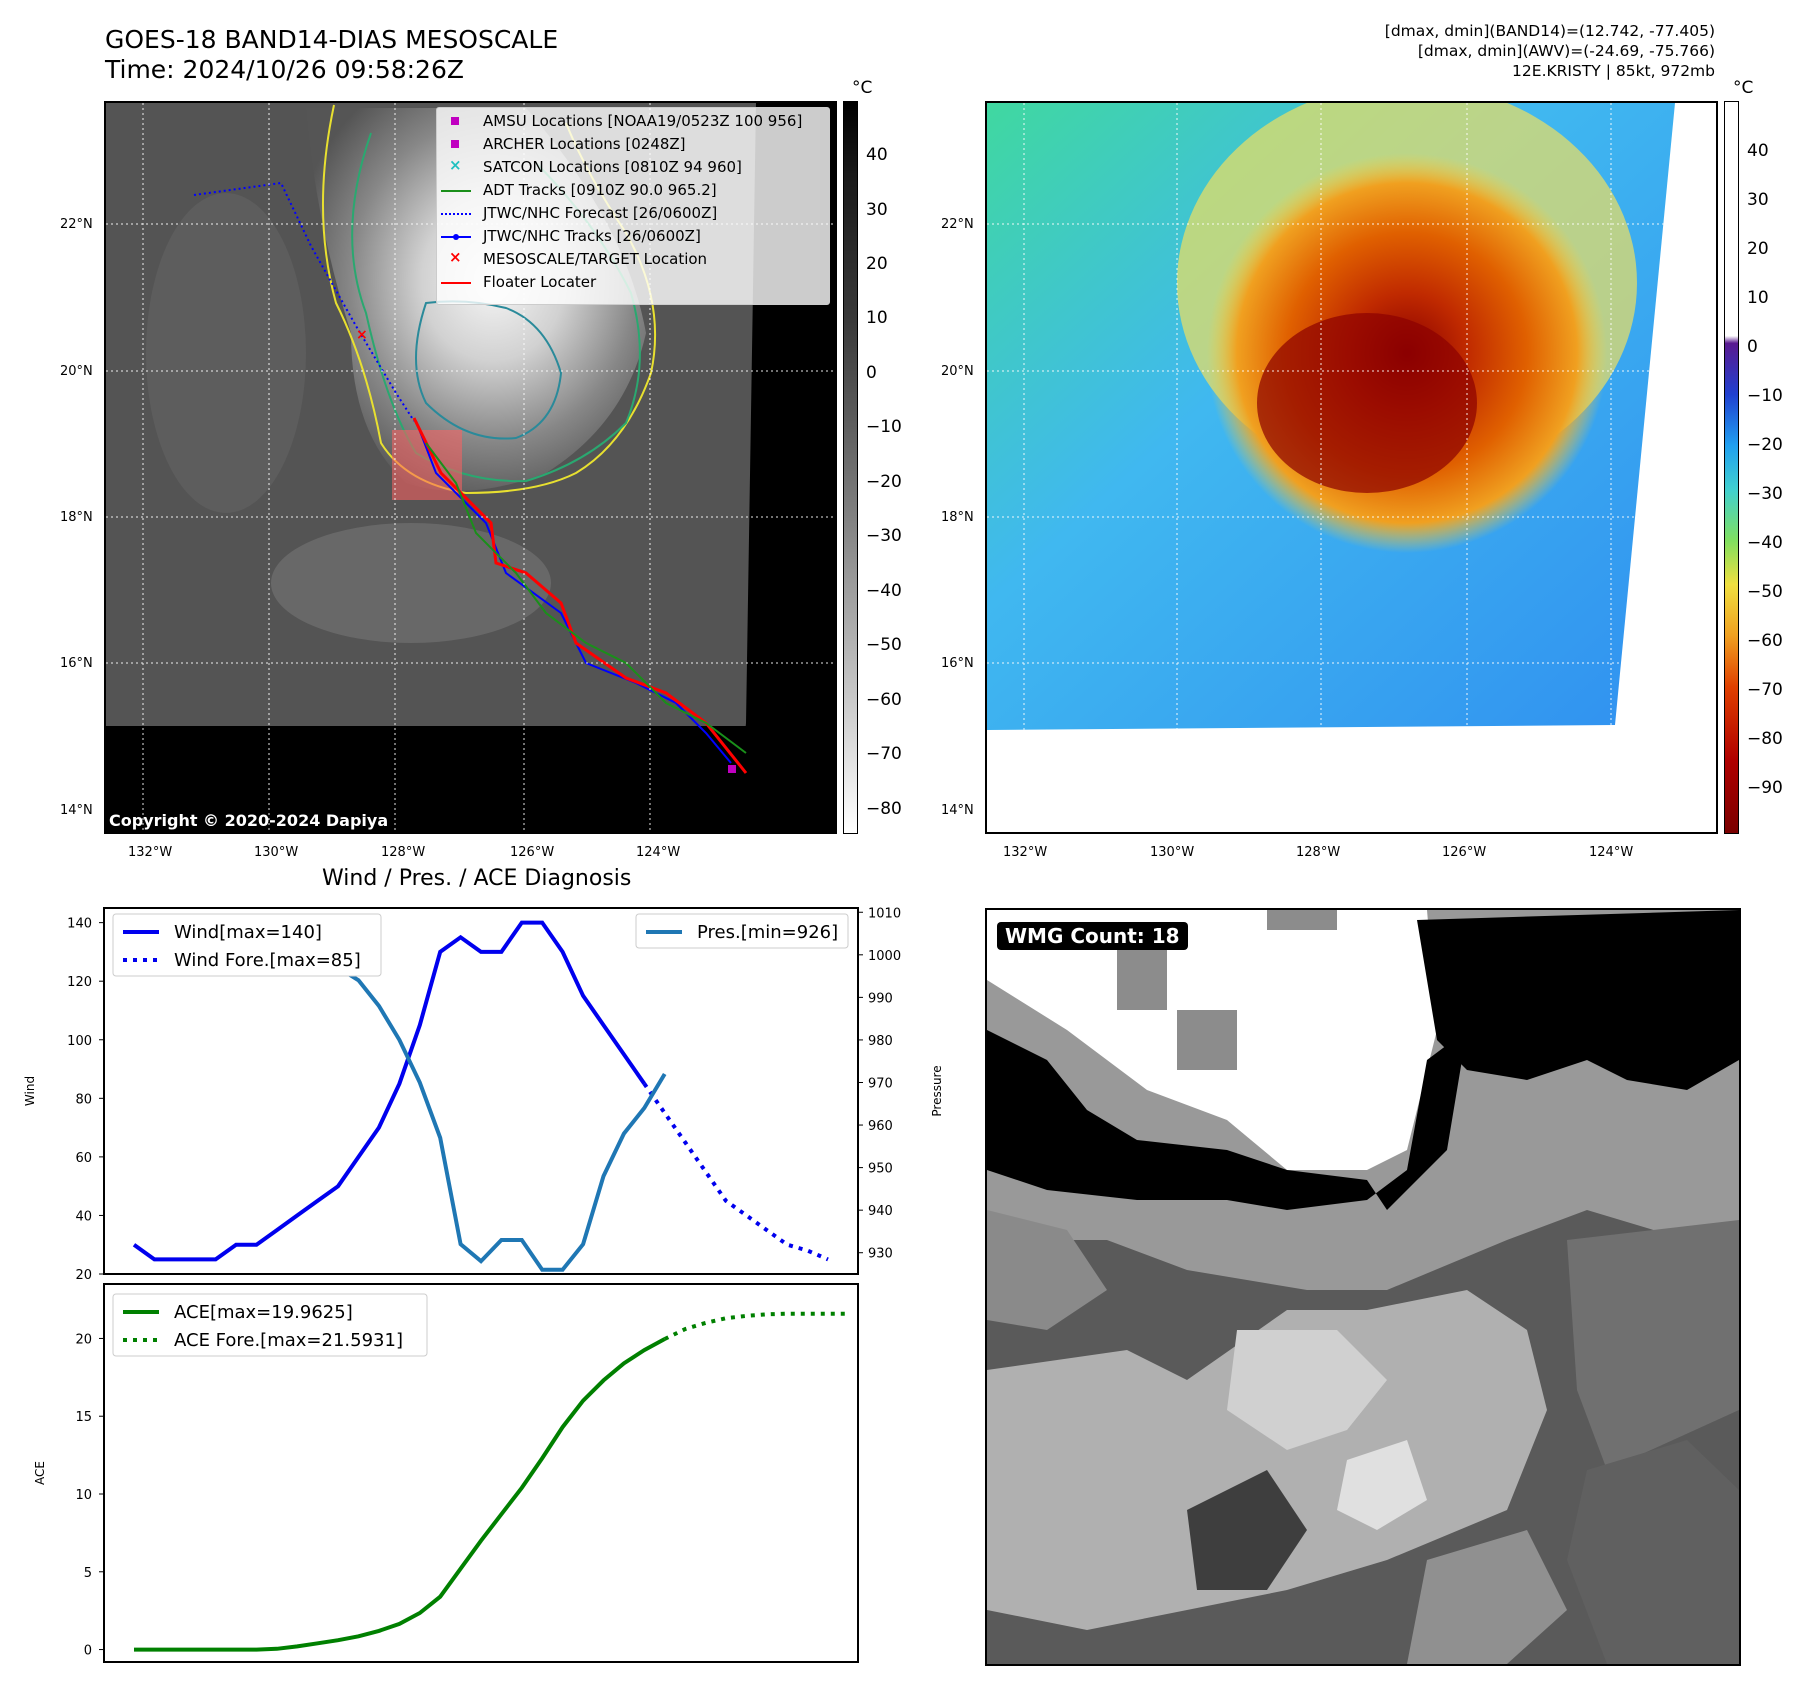  What do you see at coordinates (1765, 788) in the screenshot?
I see `colorbar-tick: −90` at bounding box center [1765, 788].